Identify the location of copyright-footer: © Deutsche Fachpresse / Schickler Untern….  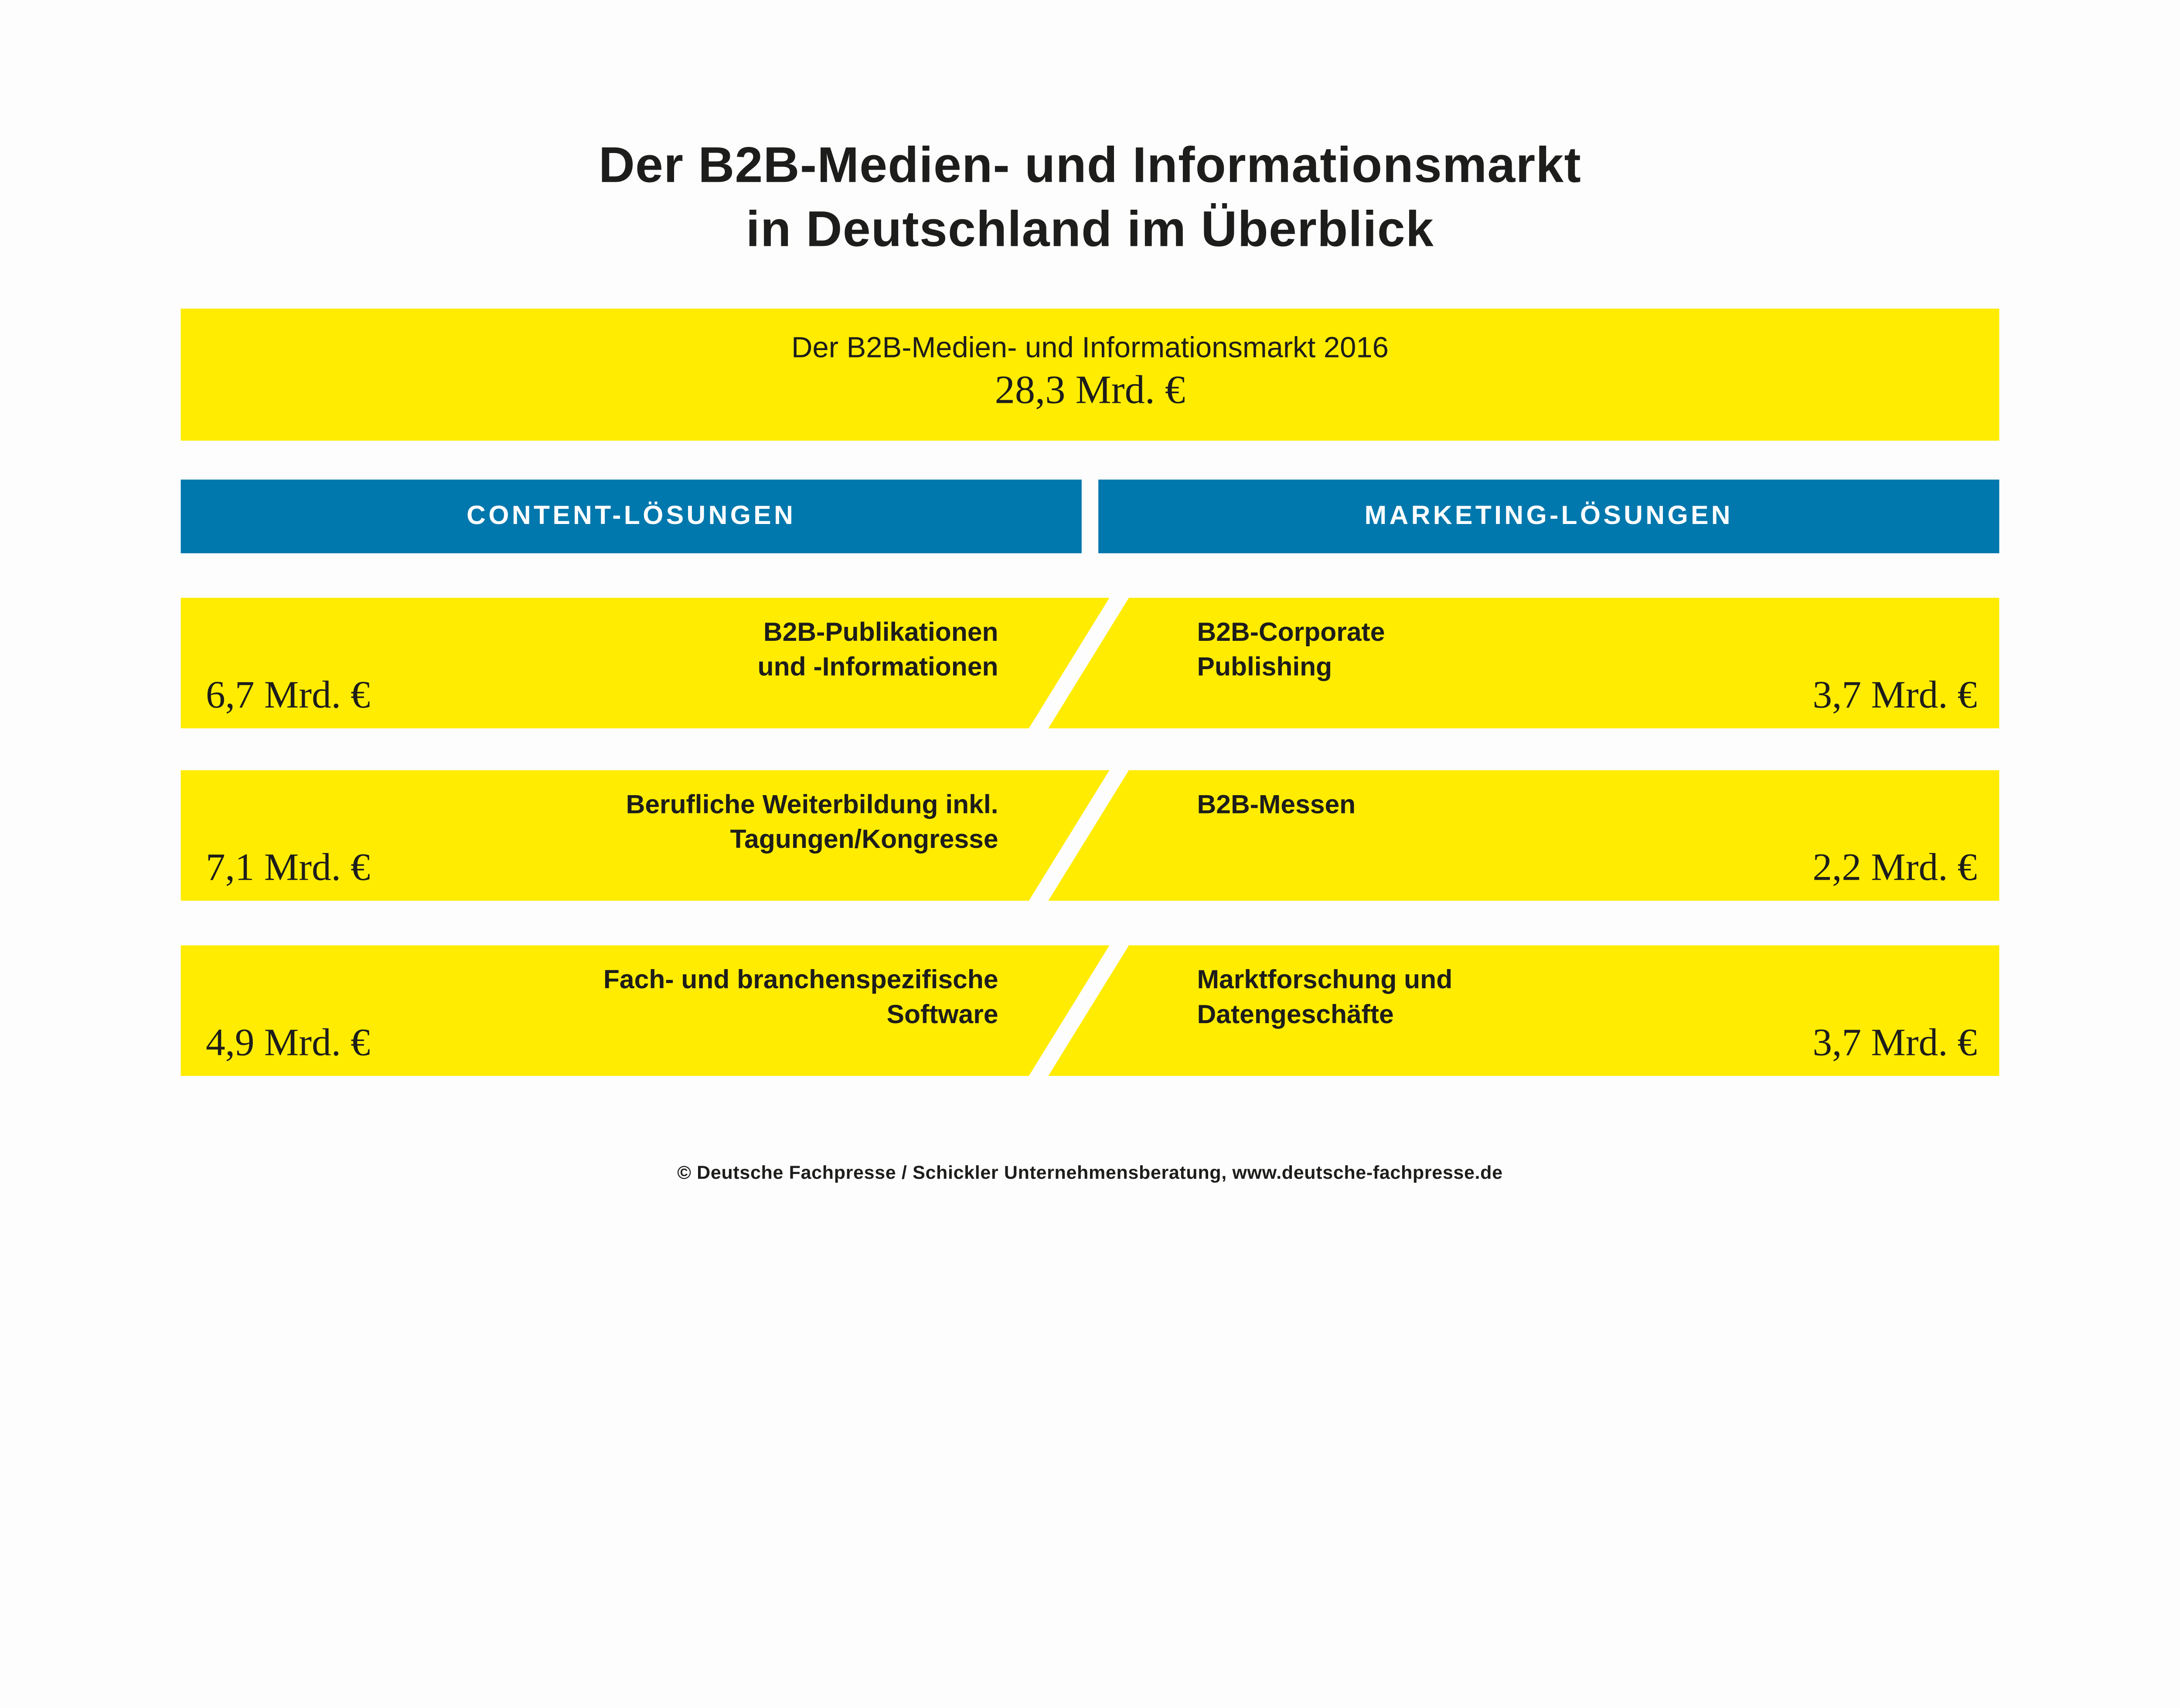
(1090, 1172).